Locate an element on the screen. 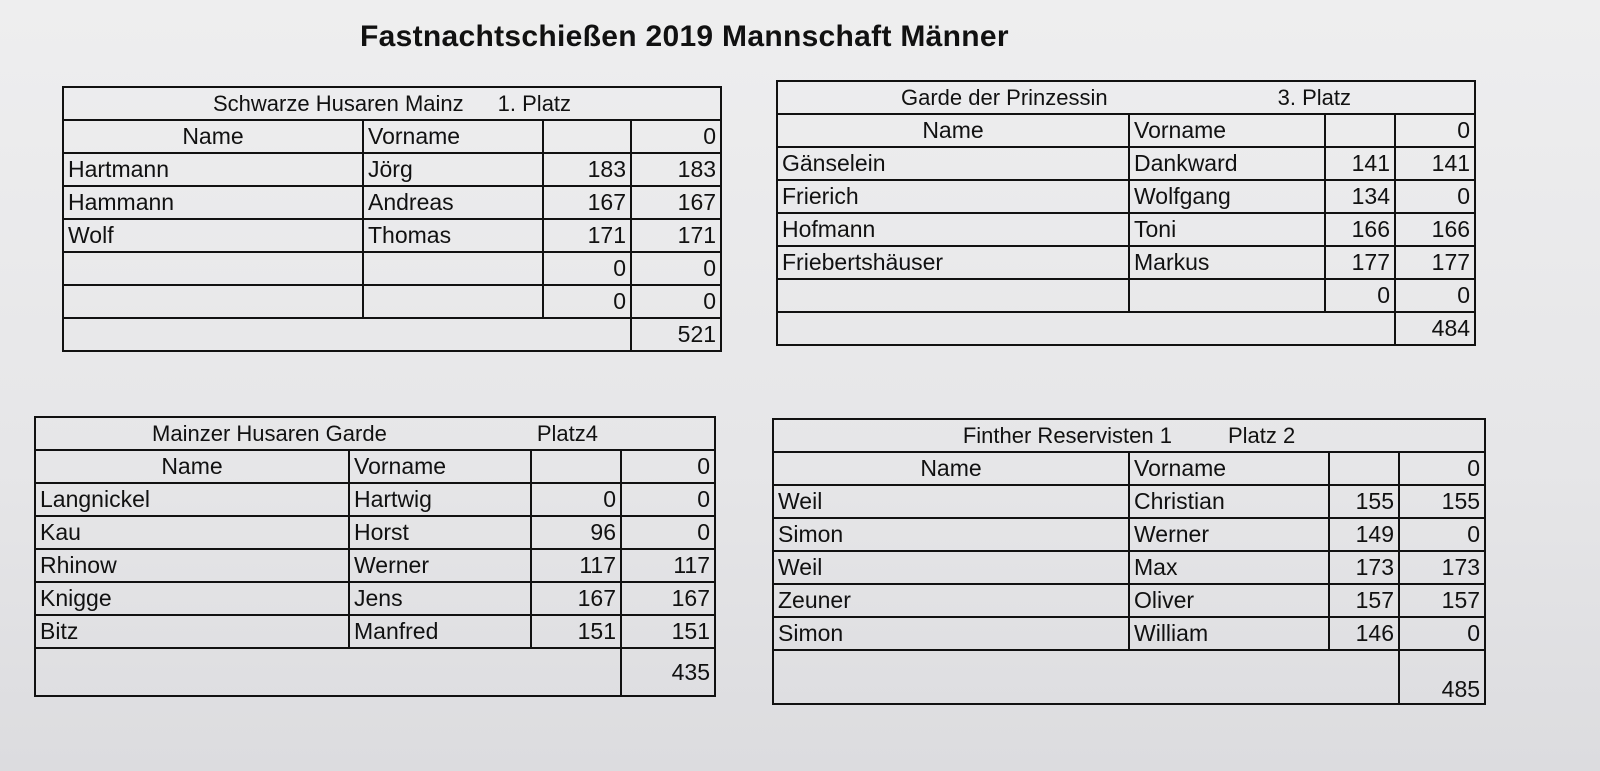 The height and width of the screenshot is (771, 1600). name-cell: Zeuner is located at coordinates (951, 600).